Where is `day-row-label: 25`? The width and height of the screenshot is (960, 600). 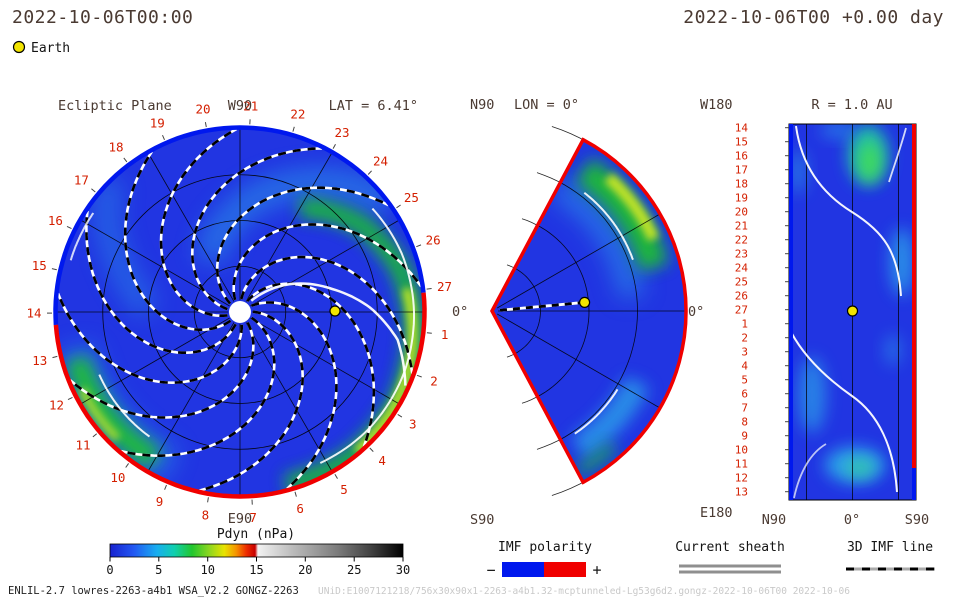
day-row-label: 25 is located at coordinates (741, 282).